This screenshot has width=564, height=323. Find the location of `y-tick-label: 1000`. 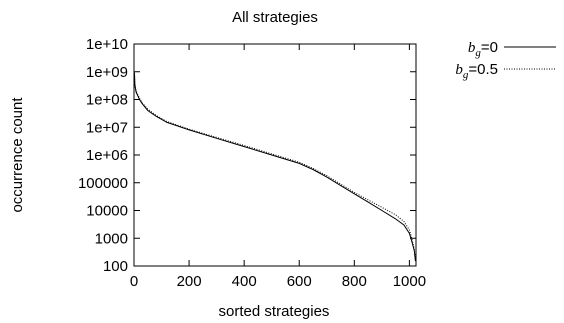

y-tick-label: 1000 is located at coordinates (111, 238).